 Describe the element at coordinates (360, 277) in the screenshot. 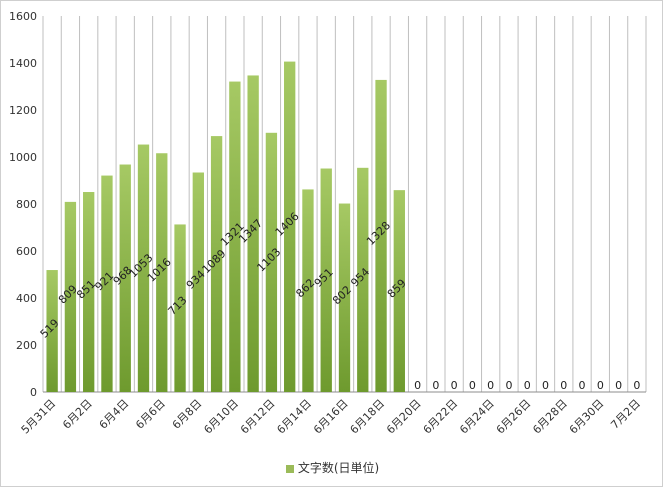

I see `data-label: 954` at that location.